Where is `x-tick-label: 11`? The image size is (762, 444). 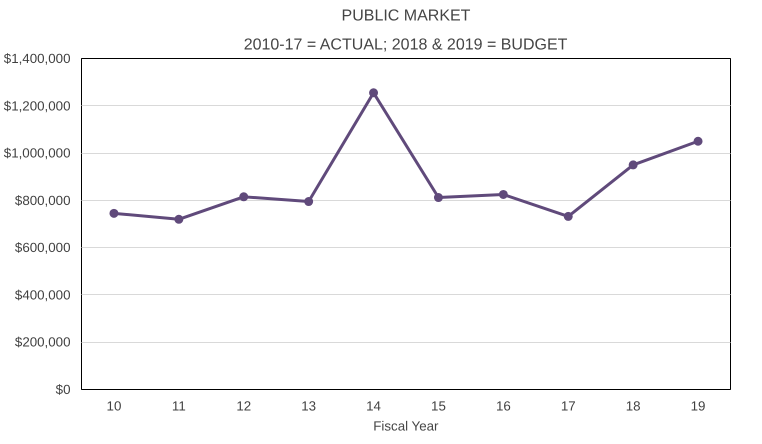 x-tick-label: 11 is located at coordinates (179, 406).